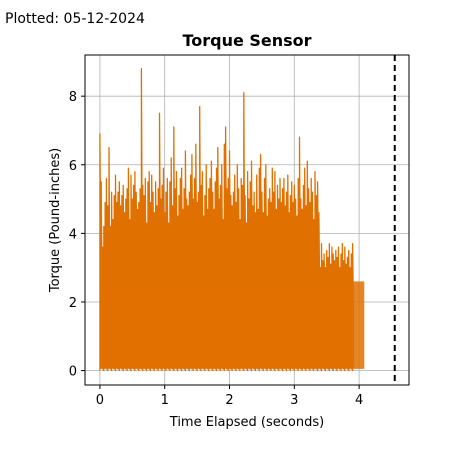  Describe the element at coordinates (229, 400) in the screenshot. I see `x-tick-label: 2` at that location.